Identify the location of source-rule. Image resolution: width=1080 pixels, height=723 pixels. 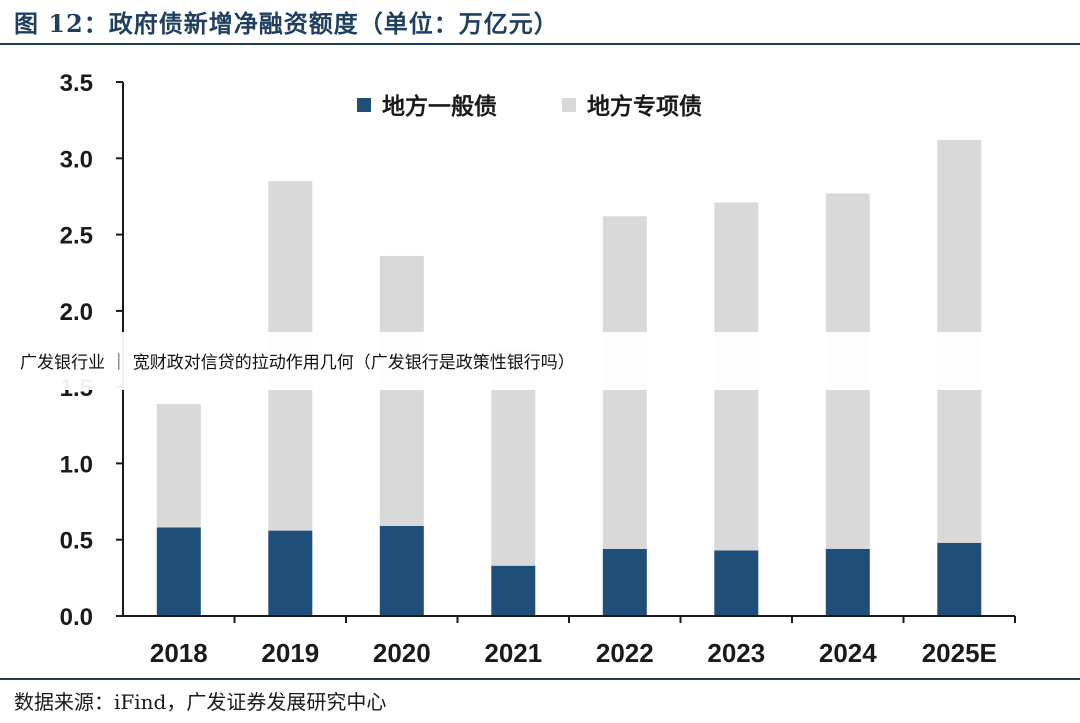
(540, 679).